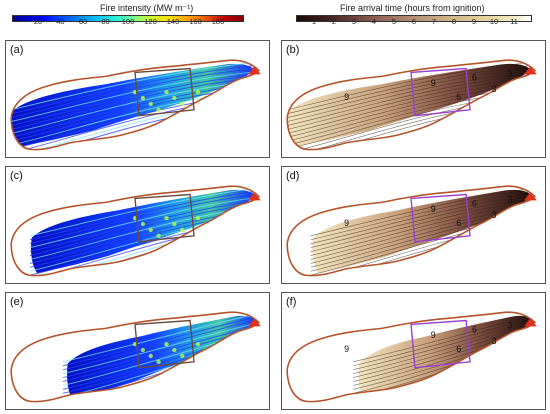  What do you see at coordinates (434, 21) in the screenshot?
I see `colorbar-tick-label: 7` at bounding box center [434, 21].